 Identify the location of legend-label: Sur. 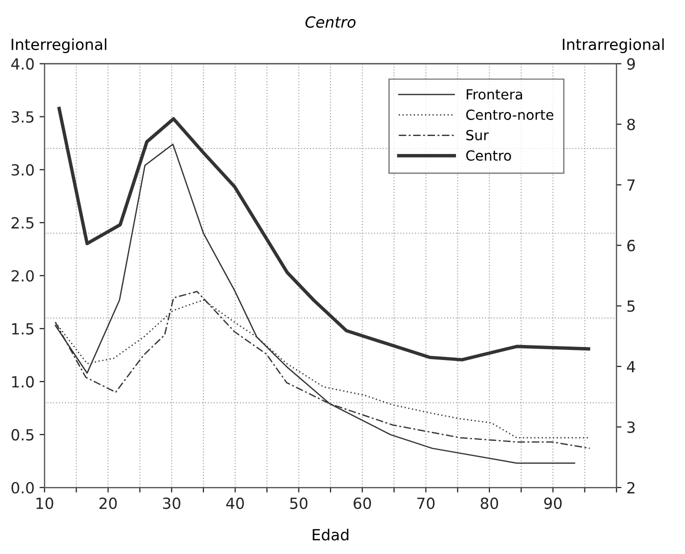
(477, 135).